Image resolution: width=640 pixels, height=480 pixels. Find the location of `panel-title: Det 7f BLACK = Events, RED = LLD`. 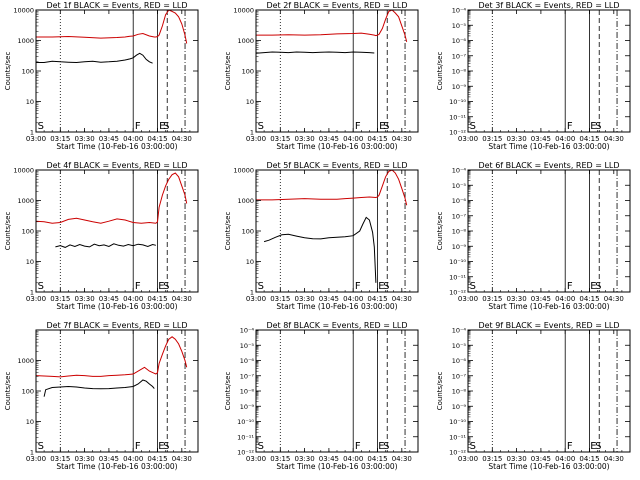

panel-title: Det 7f BLACK = Events, RED = LLD is located at coordinates (116, 325).